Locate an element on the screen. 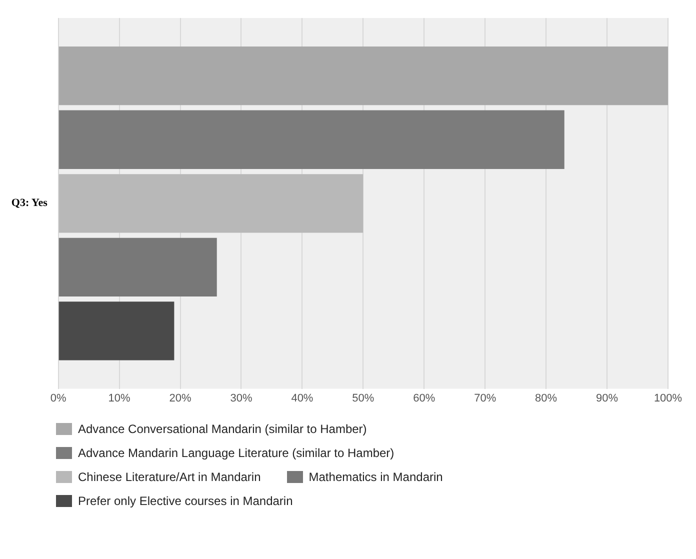 This screenshot has width=696, height=559. x-tick-label: 90% is located at coordinates (607, 398).